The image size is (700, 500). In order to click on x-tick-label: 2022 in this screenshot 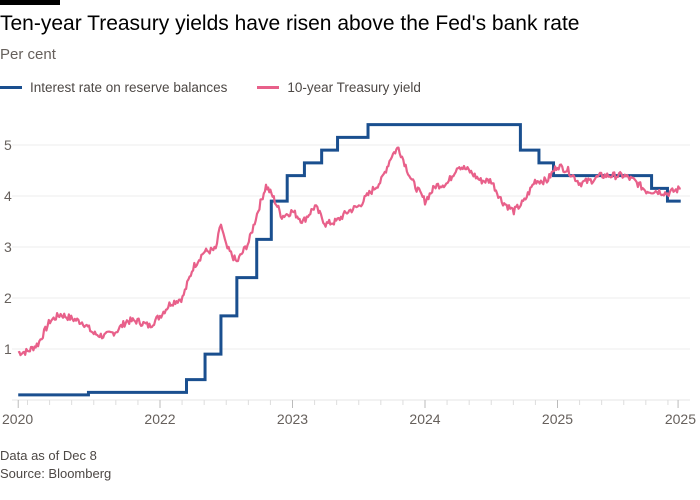, I will do `click(159, 419)`.